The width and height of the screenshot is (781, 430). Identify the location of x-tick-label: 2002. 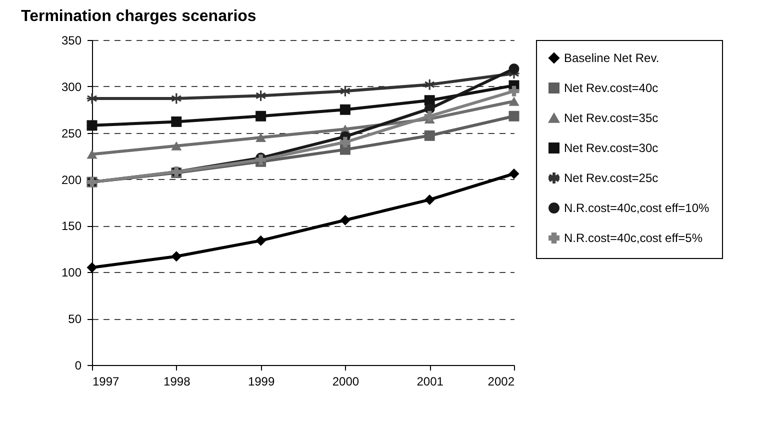
(501, 381).